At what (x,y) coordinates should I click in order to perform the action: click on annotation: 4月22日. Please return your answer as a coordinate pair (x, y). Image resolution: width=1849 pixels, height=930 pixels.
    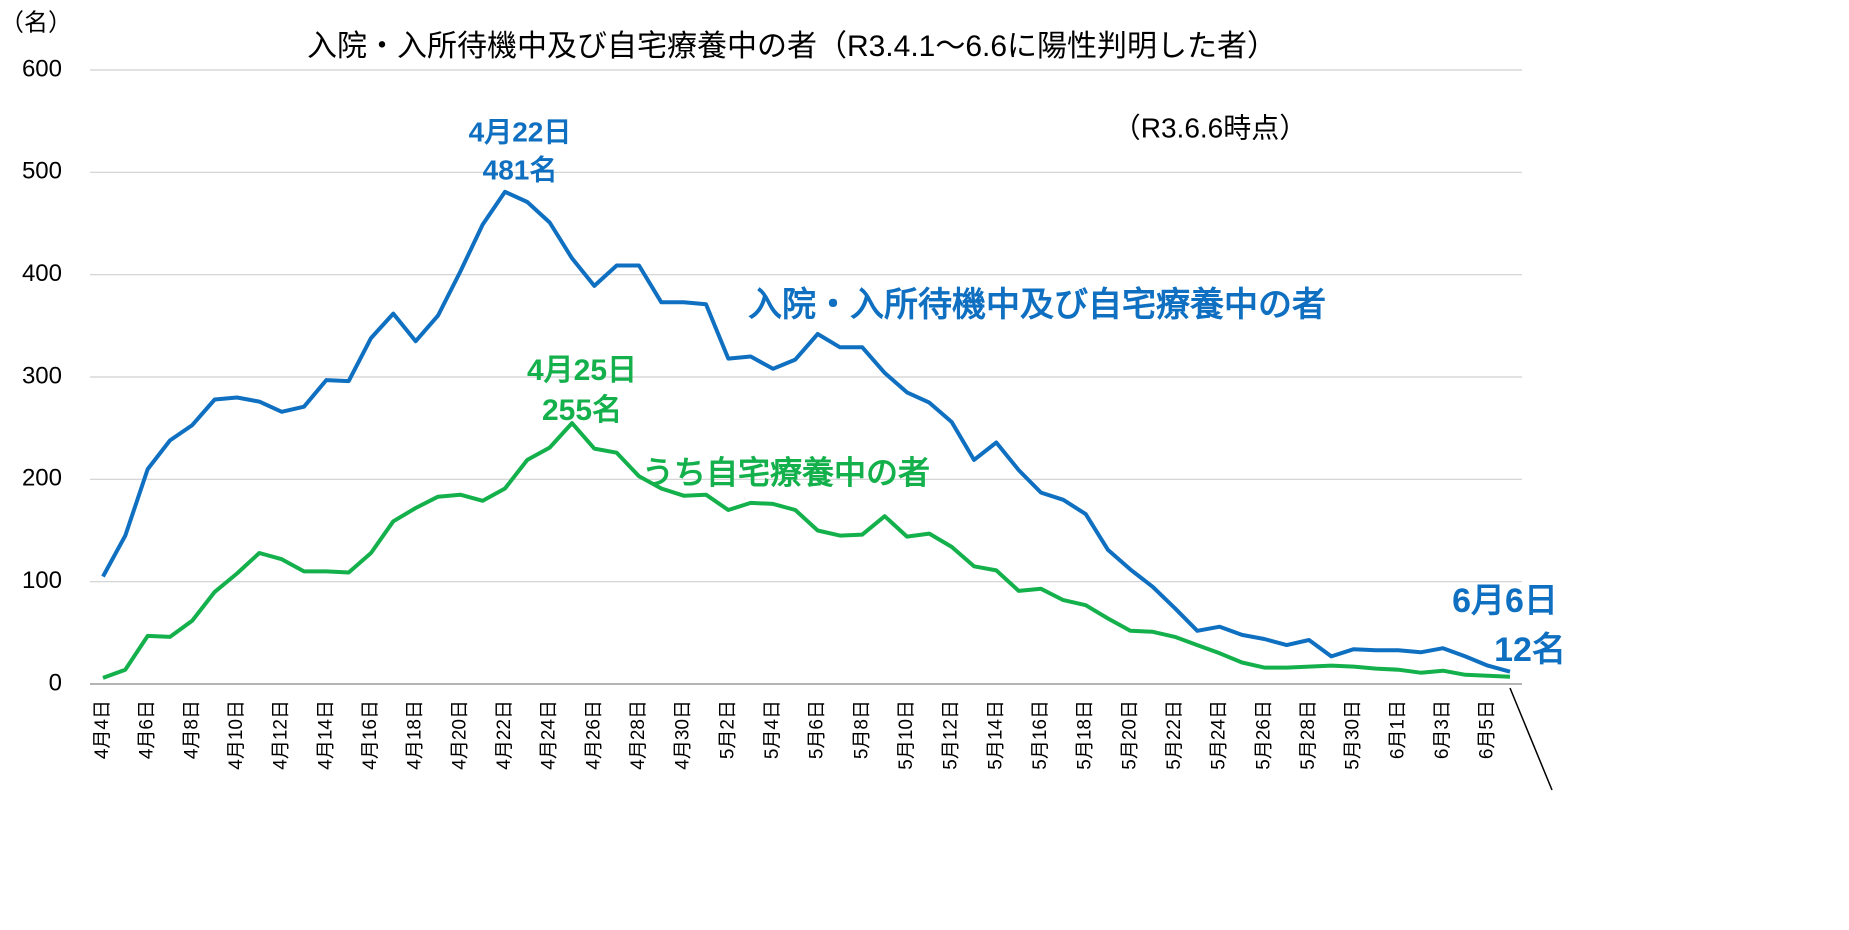
    Looking at the image, I should click on (520, 131).